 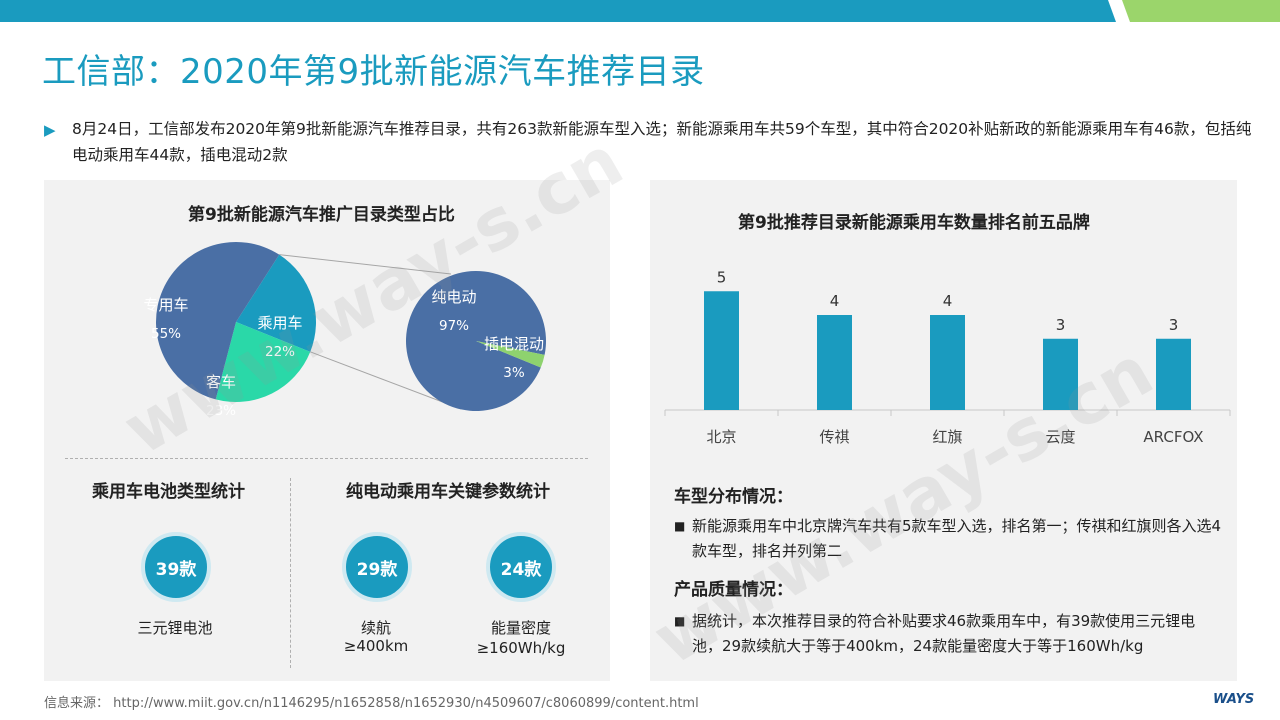 What do you see at coordinates (453, 297) in the screenshot?
I see `sub-pie-label: 纯电动` at bounding box center [453, 297].